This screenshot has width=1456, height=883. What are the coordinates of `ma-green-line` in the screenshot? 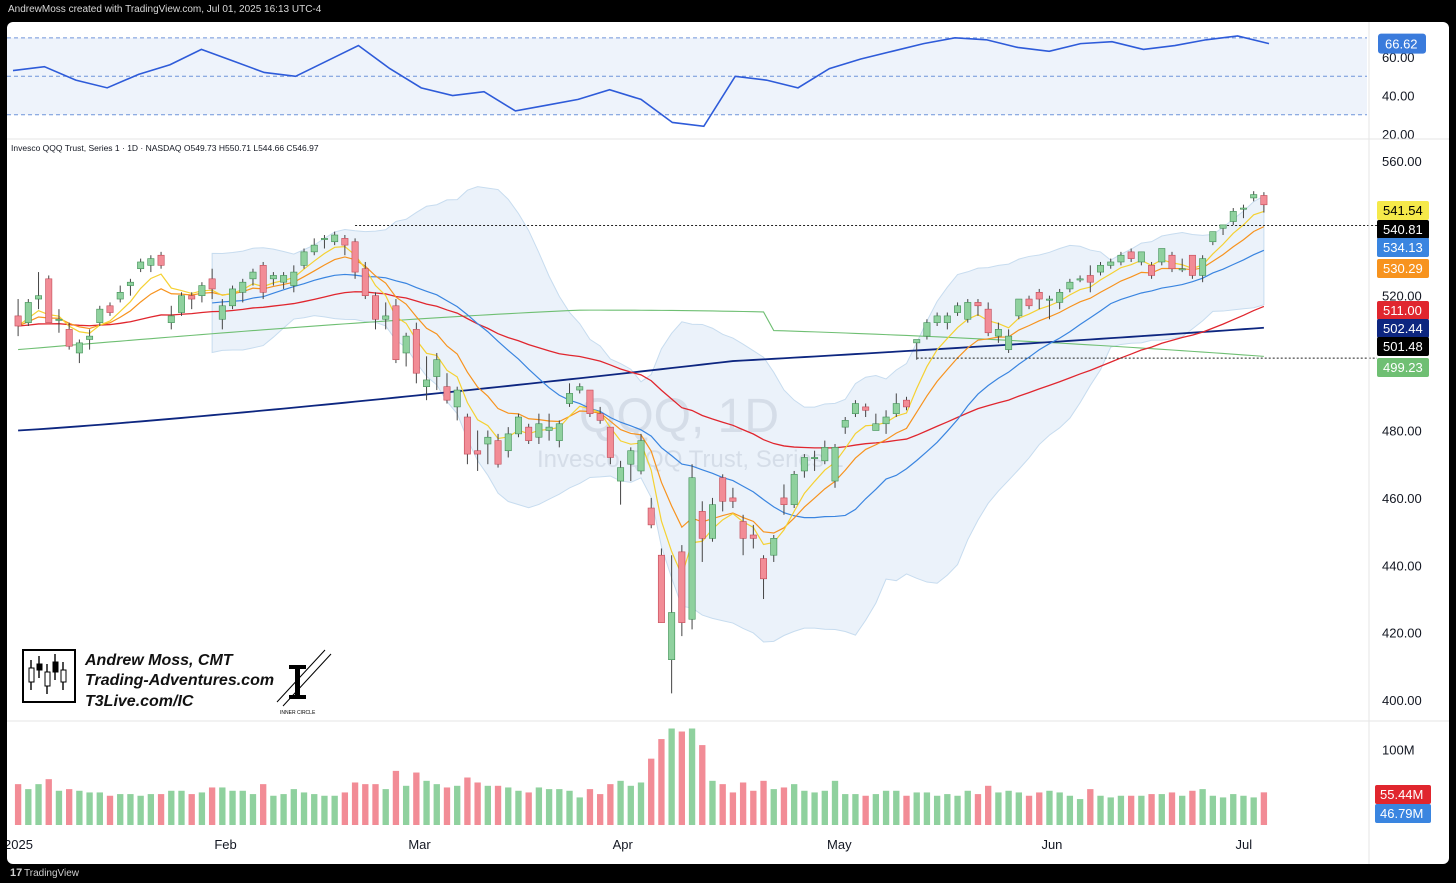 It's located at (641, 333).